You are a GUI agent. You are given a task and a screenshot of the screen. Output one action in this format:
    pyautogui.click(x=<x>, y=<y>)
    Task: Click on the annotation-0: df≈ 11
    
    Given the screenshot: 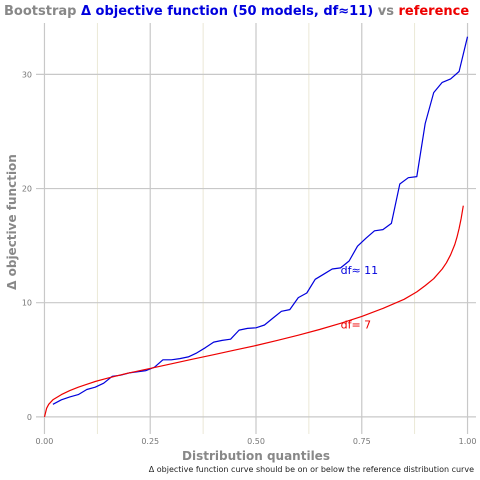 What is the action you would take?
    pyautogui.click(x=360, y=270)
    